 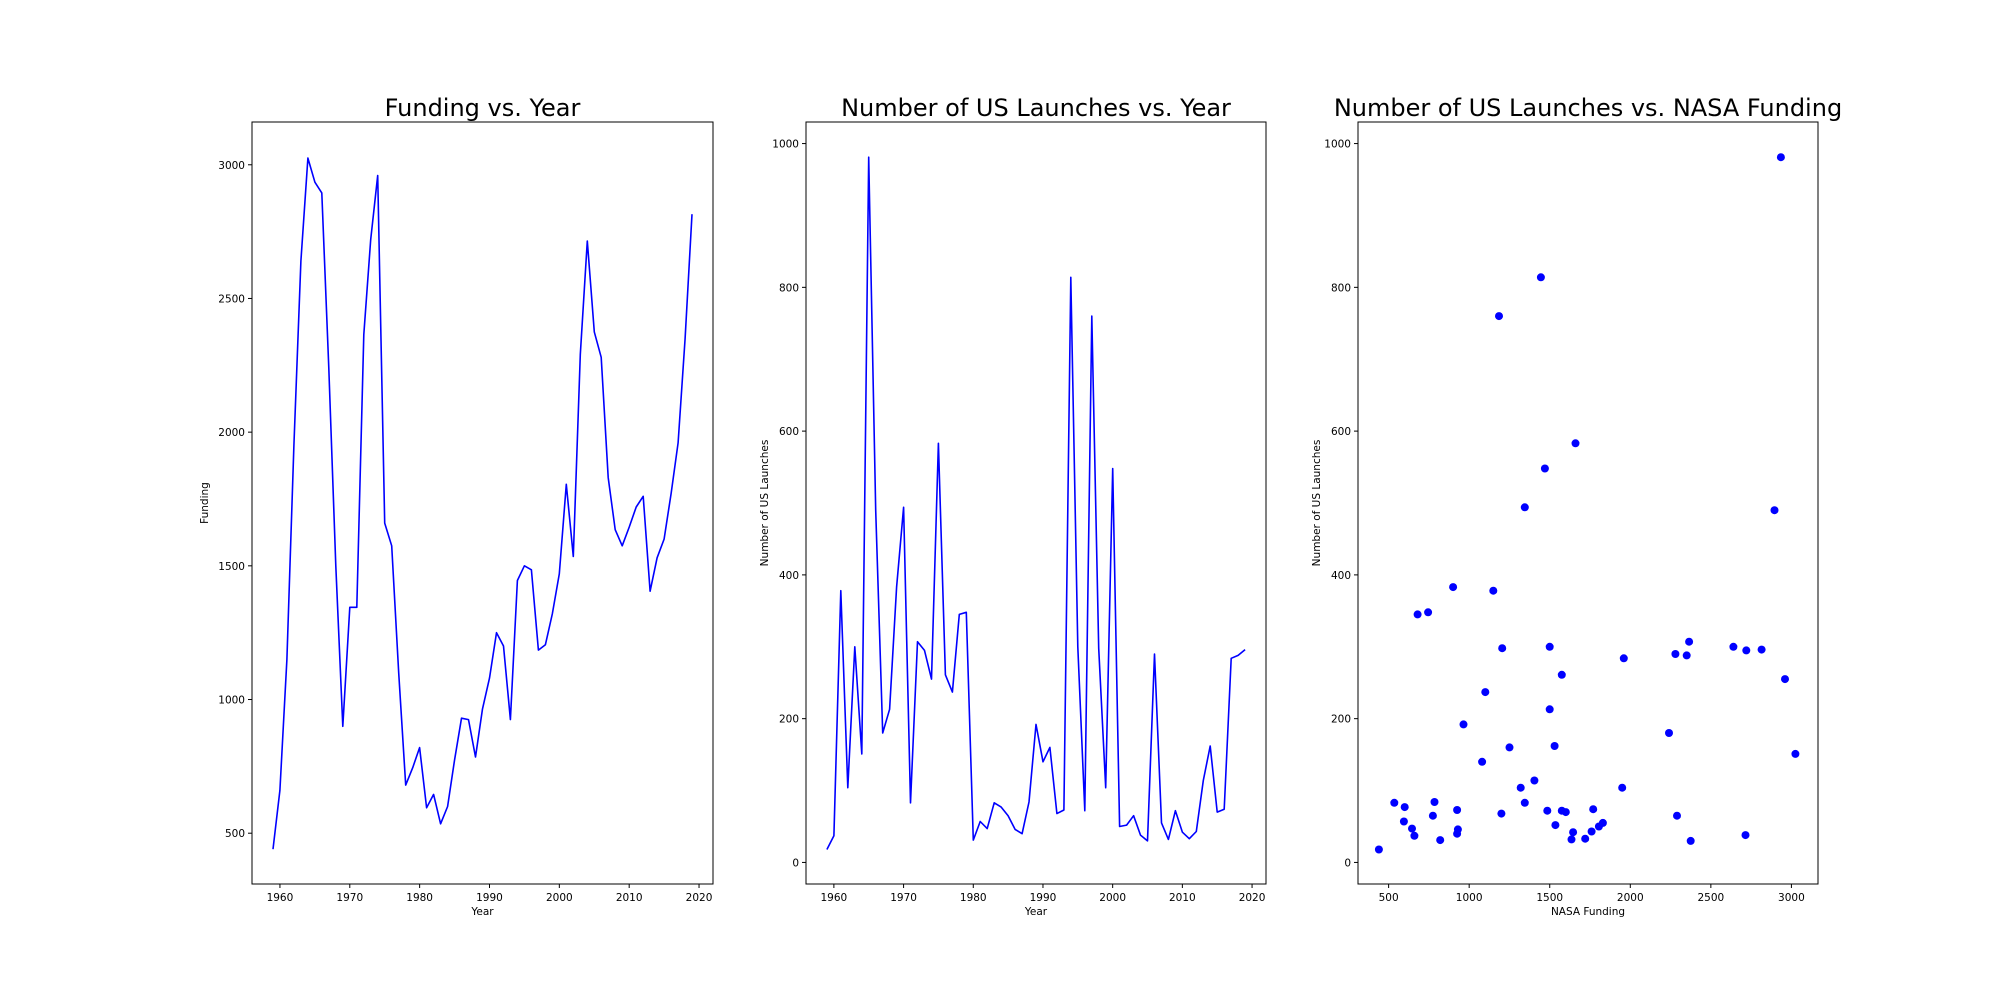 I want to click on x-tick-label: 1000, so click(x=1469, y=898).